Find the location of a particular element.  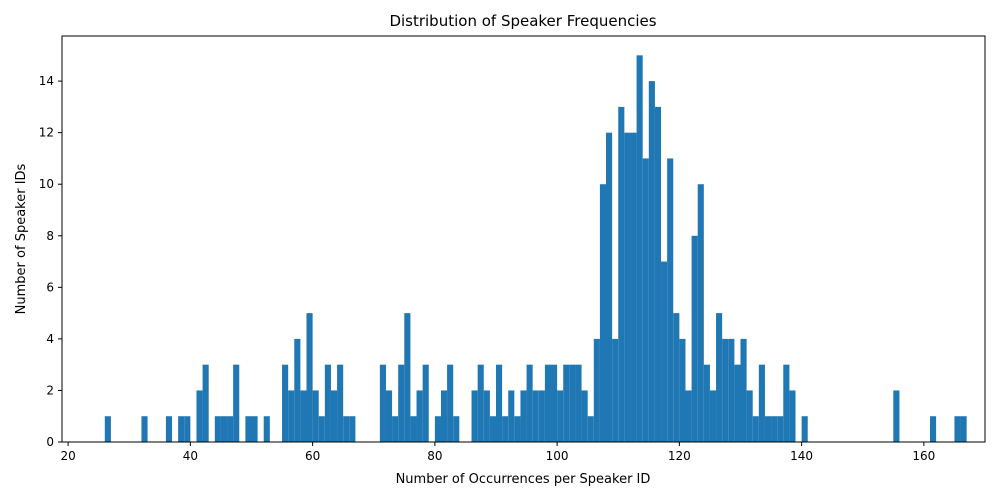

x-axis: 20 40 60 80 100 120 140 160 is located at coordinates (497, 452).